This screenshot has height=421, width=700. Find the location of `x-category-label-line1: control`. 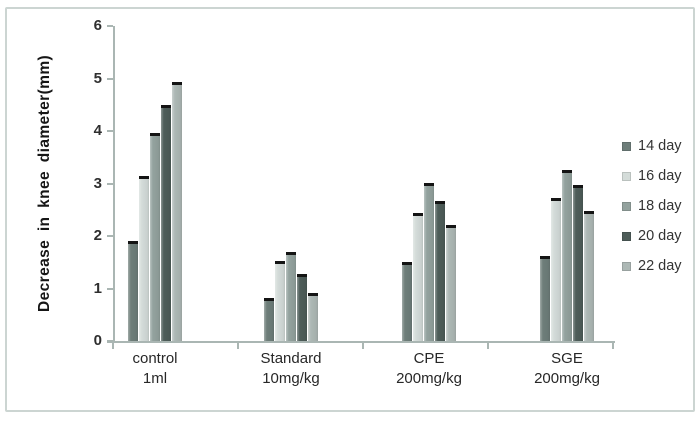

x-category-label-line1: control is located at coordinates (155, 358).